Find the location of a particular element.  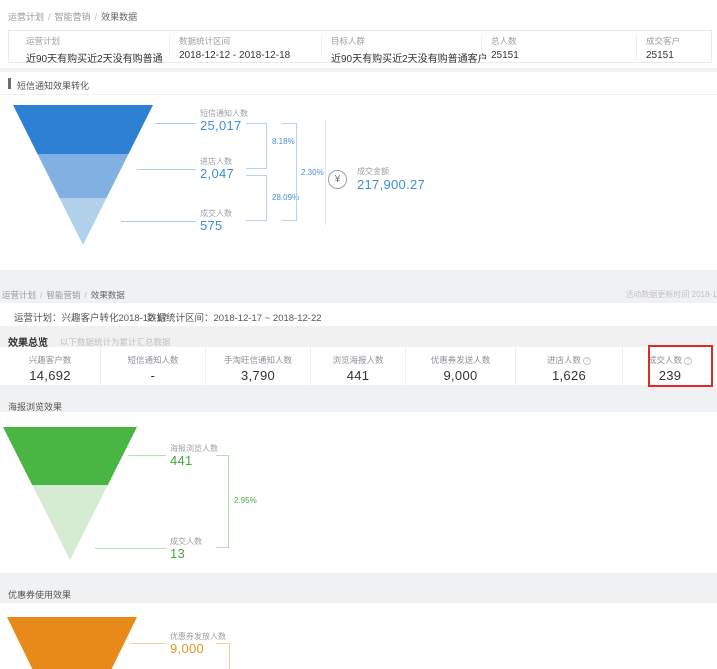

amount-value: 217,900.27 is located at coordinates (391, 184).